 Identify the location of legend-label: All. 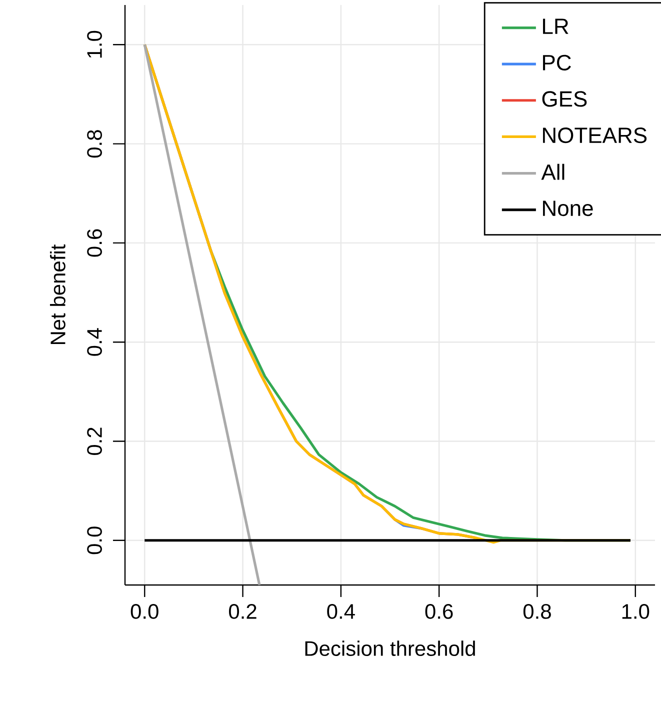
(552, 172).